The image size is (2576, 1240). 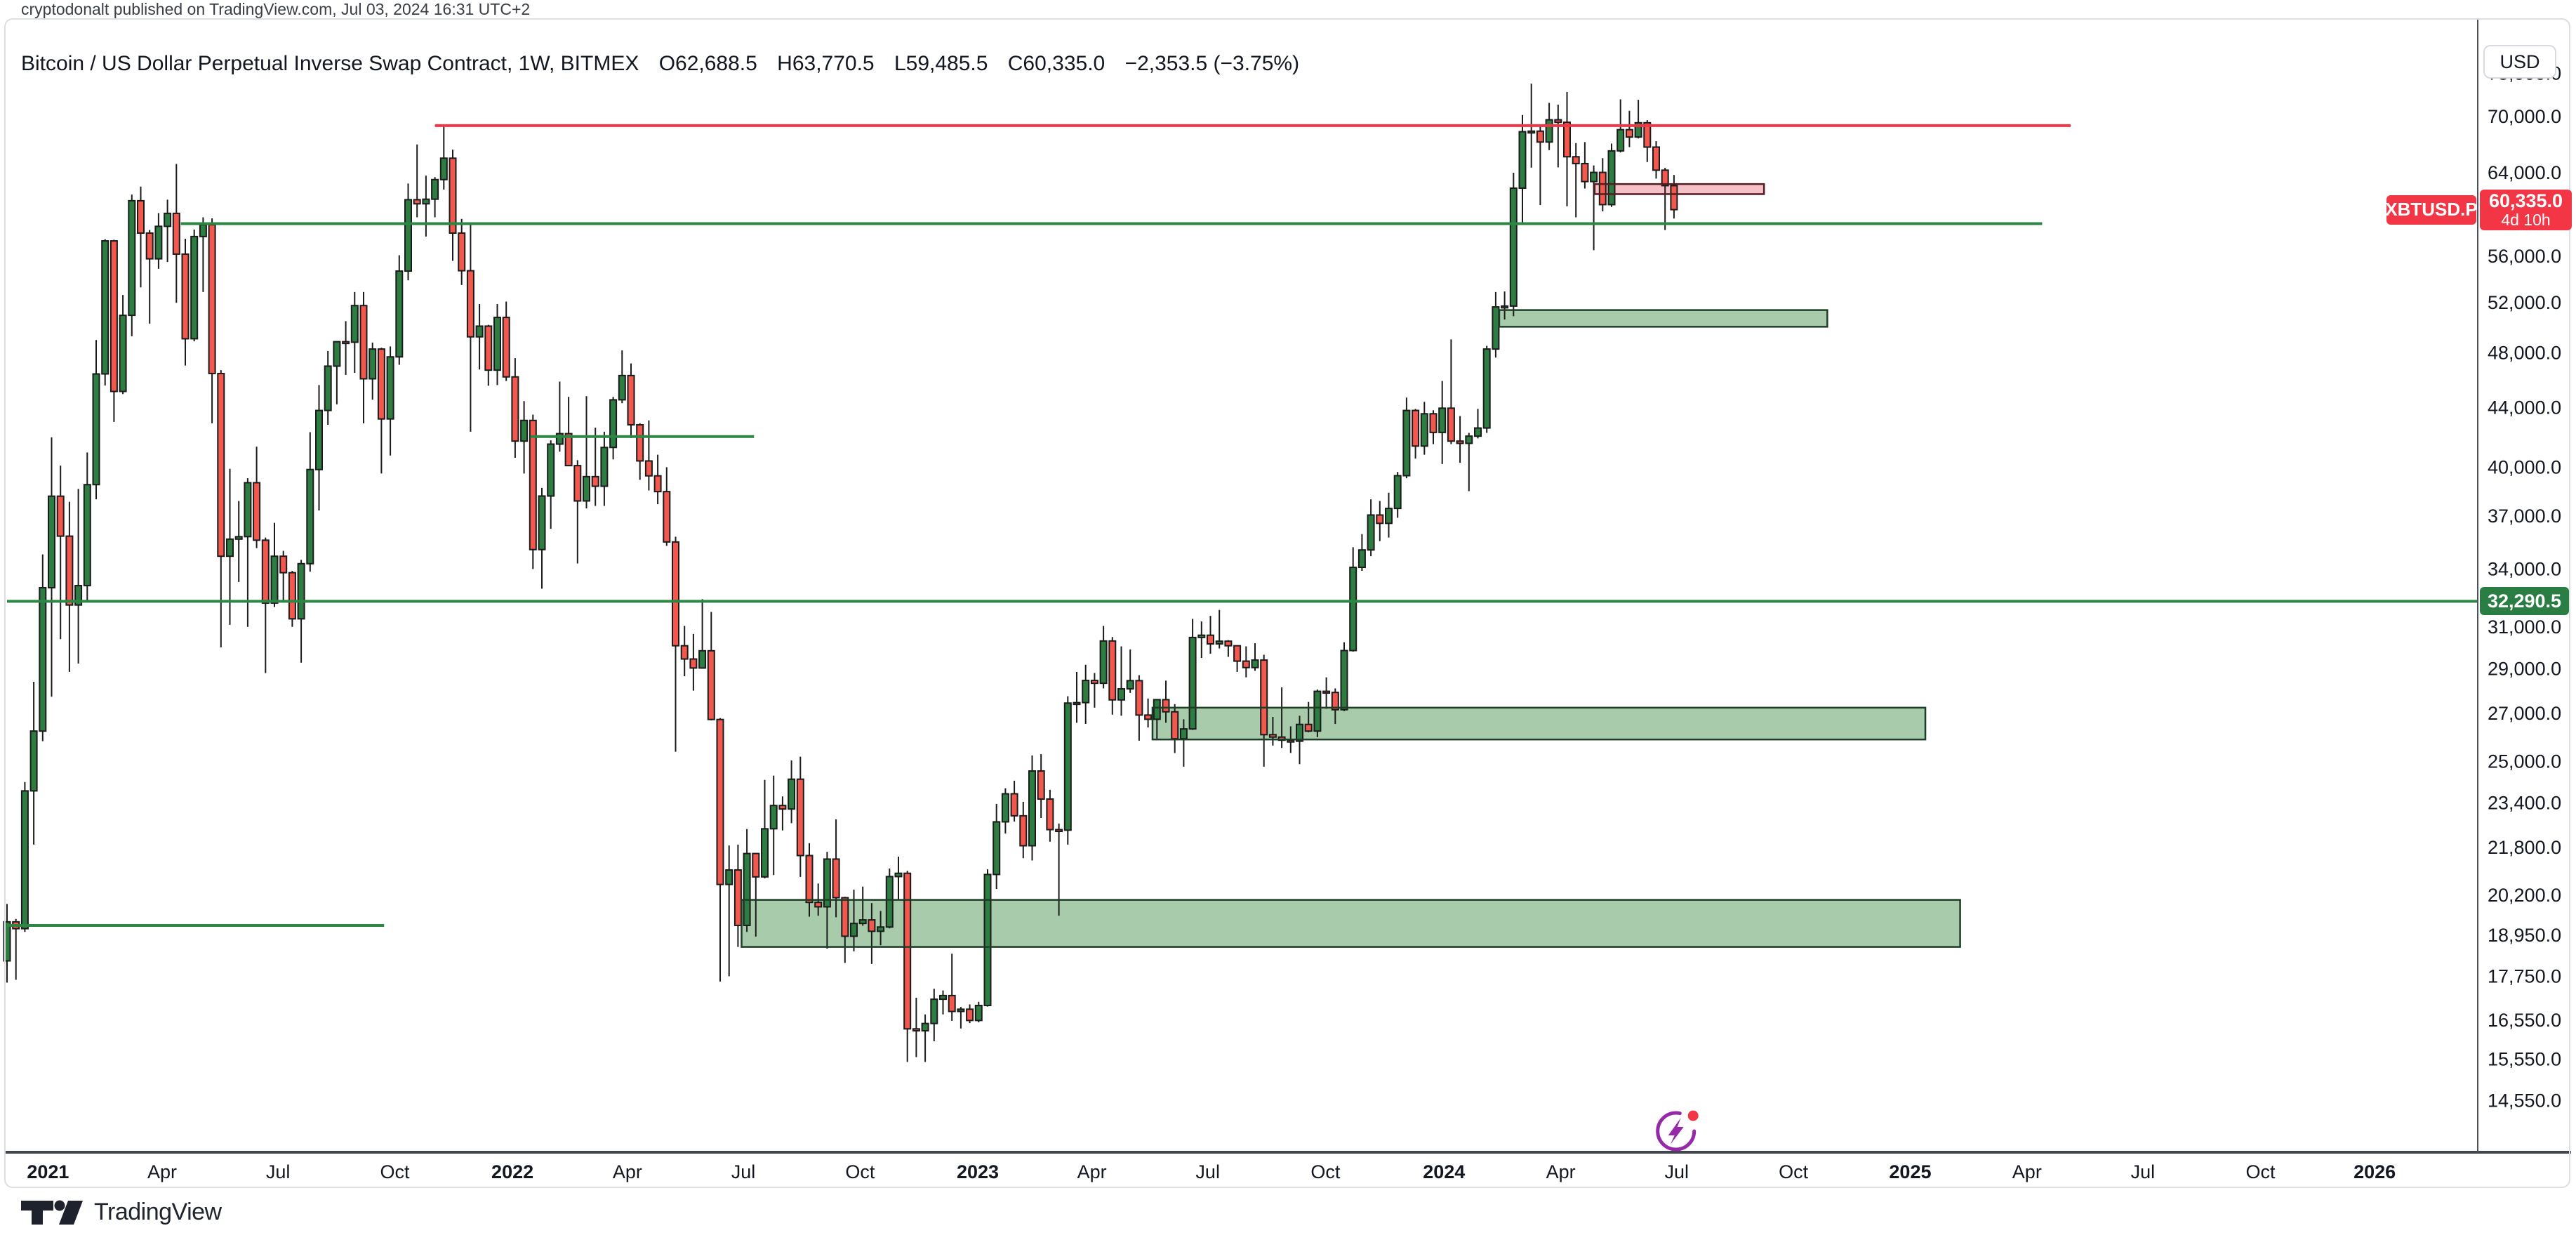 What do you see at coordinates (2524, 976) in the screenshot?
I see `price-tick-label: 17,750.0` at bounding box center [2524, 976].